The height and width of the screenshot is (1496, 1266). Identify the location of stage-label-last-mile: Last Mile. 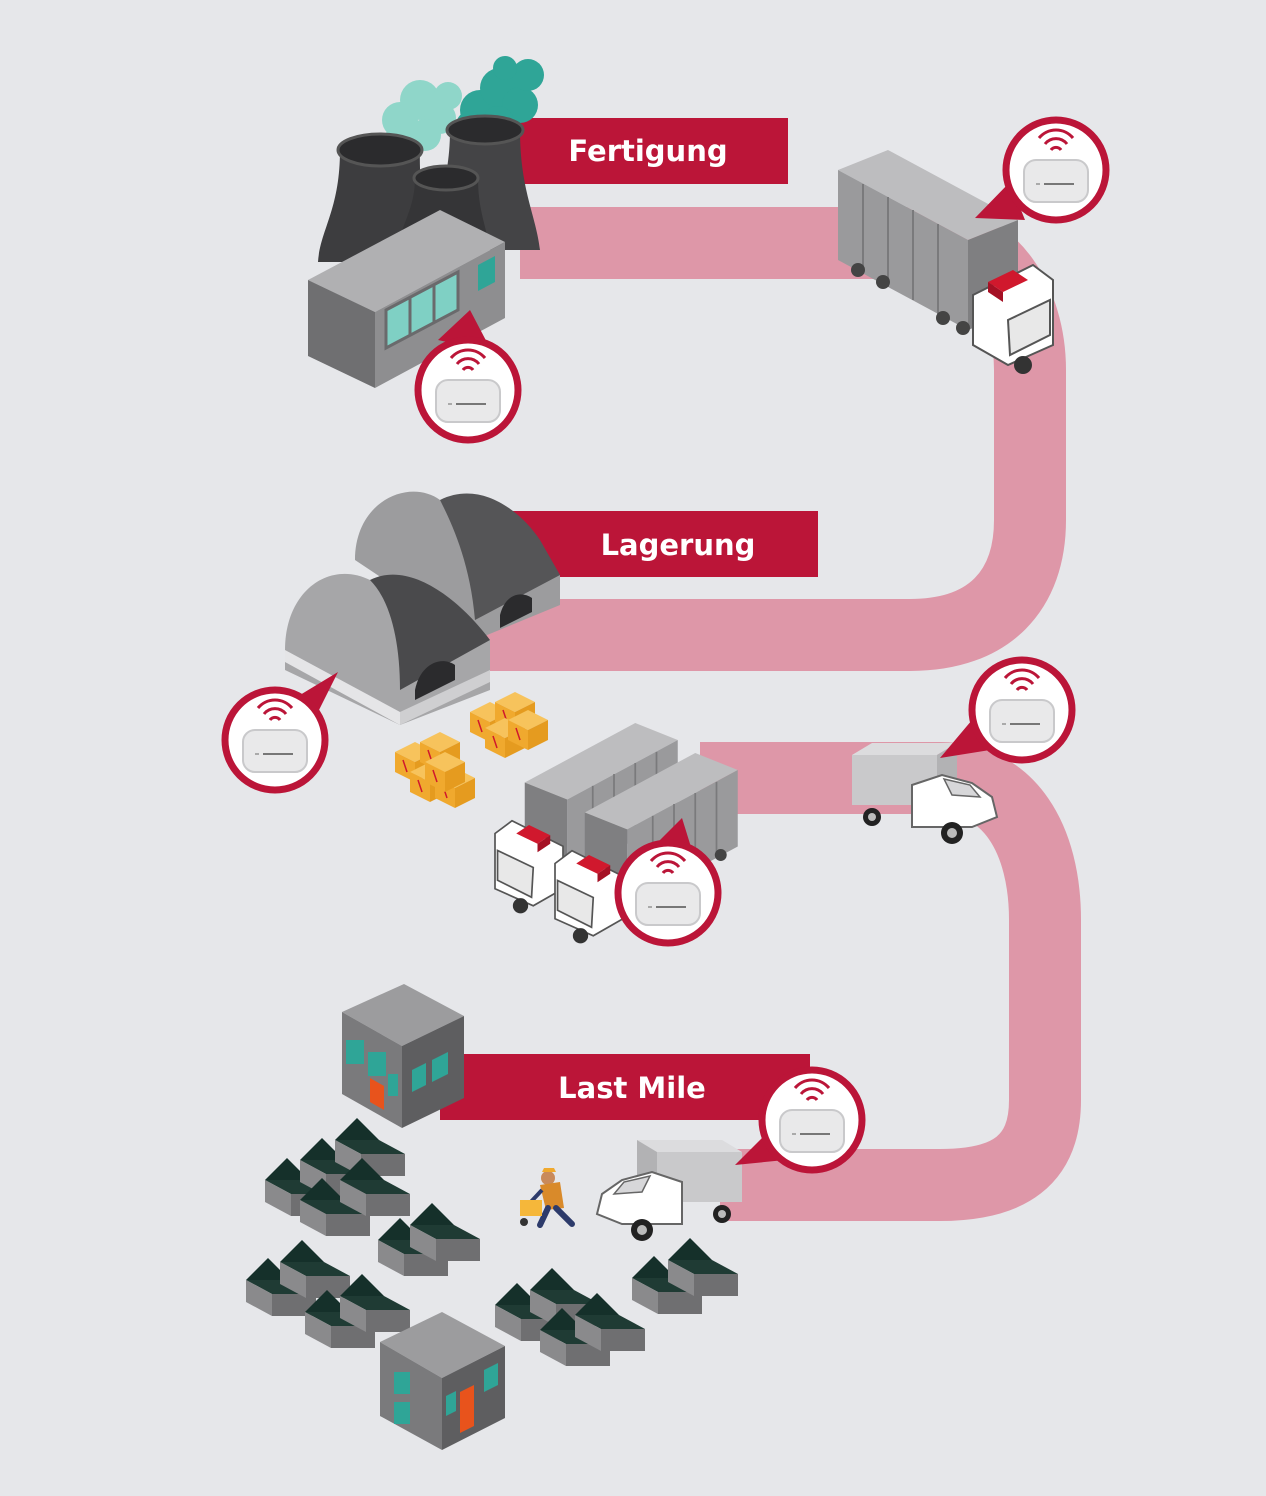
(632, 1088).